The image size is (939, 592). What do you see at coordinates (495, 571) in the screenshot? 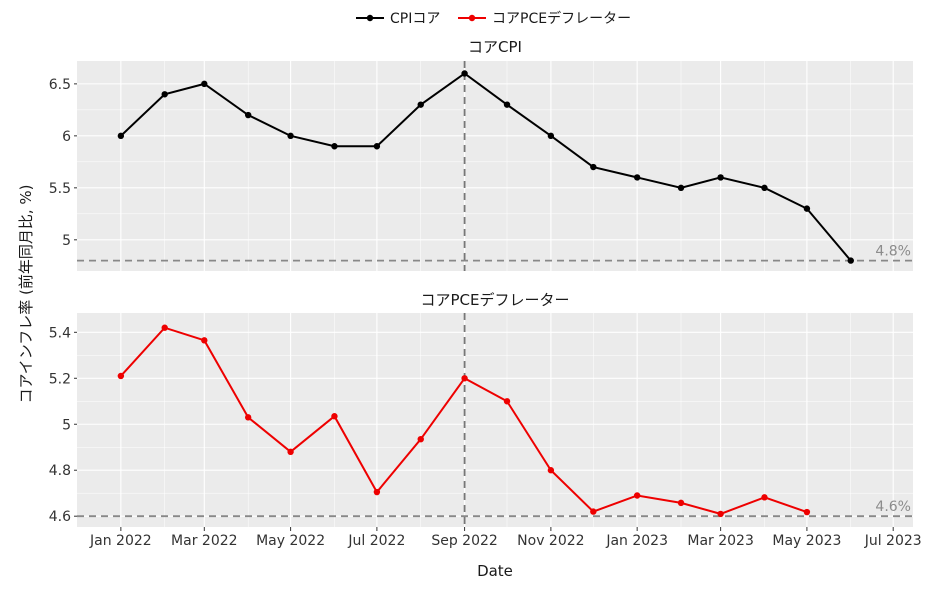
I see `x-axis-title: Date` at bounding box center [495, 571].